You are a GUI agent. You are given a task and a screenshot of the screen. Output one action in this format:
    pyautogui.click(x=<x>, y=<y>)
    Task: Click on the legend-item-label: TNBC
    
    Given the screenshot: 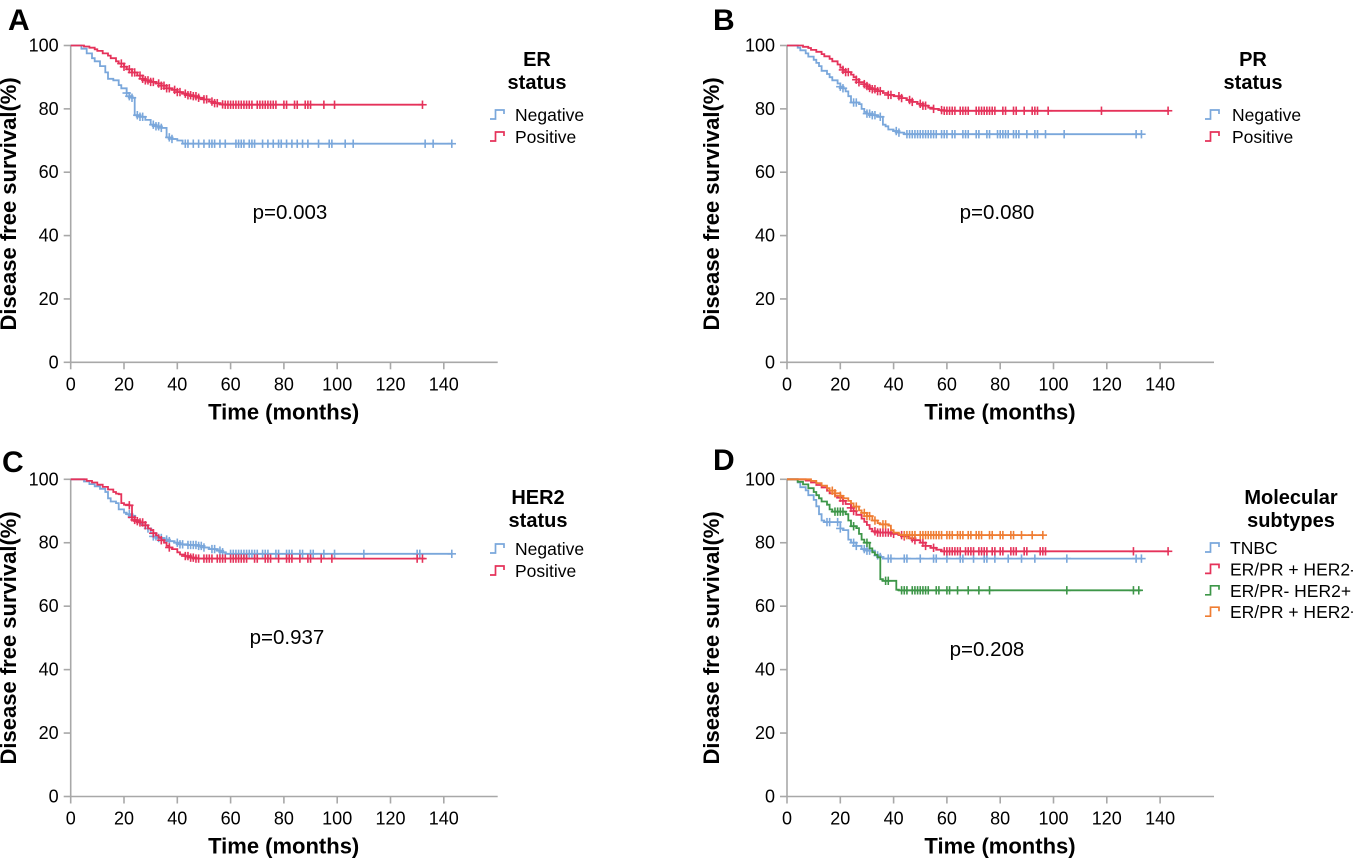 What is the action you would take?
    pyautogui.click(x=1254, y=548)
    